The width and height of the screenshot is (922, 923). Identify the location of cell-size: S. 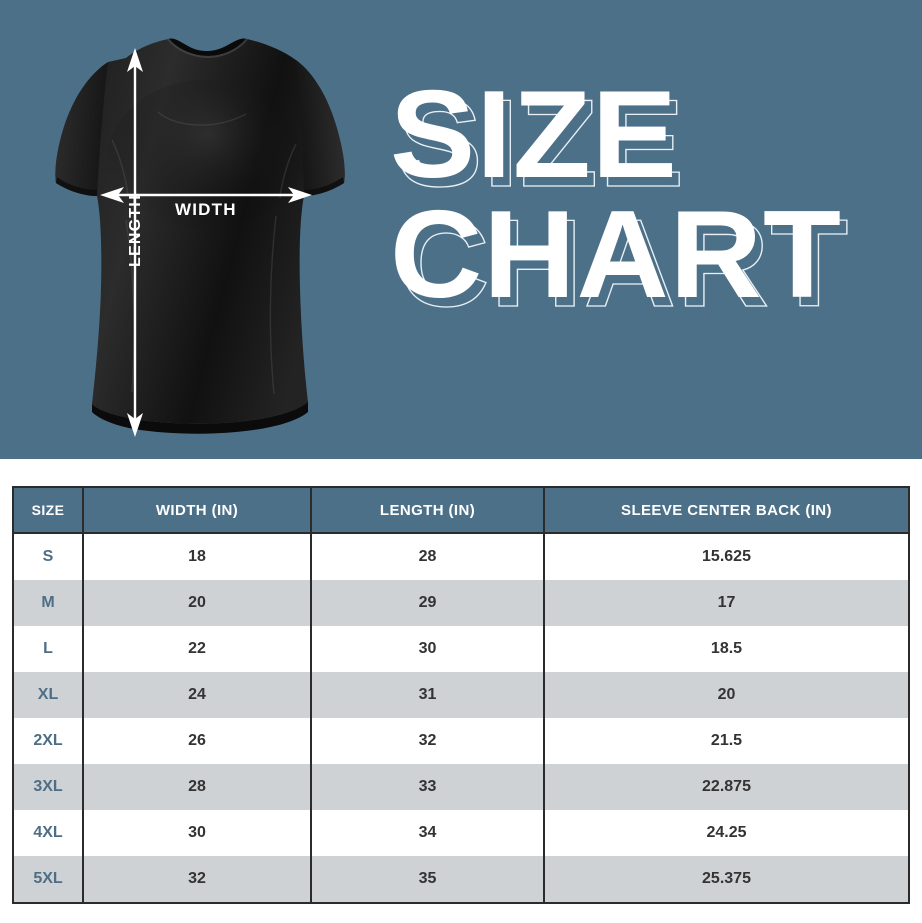
(48, 556).